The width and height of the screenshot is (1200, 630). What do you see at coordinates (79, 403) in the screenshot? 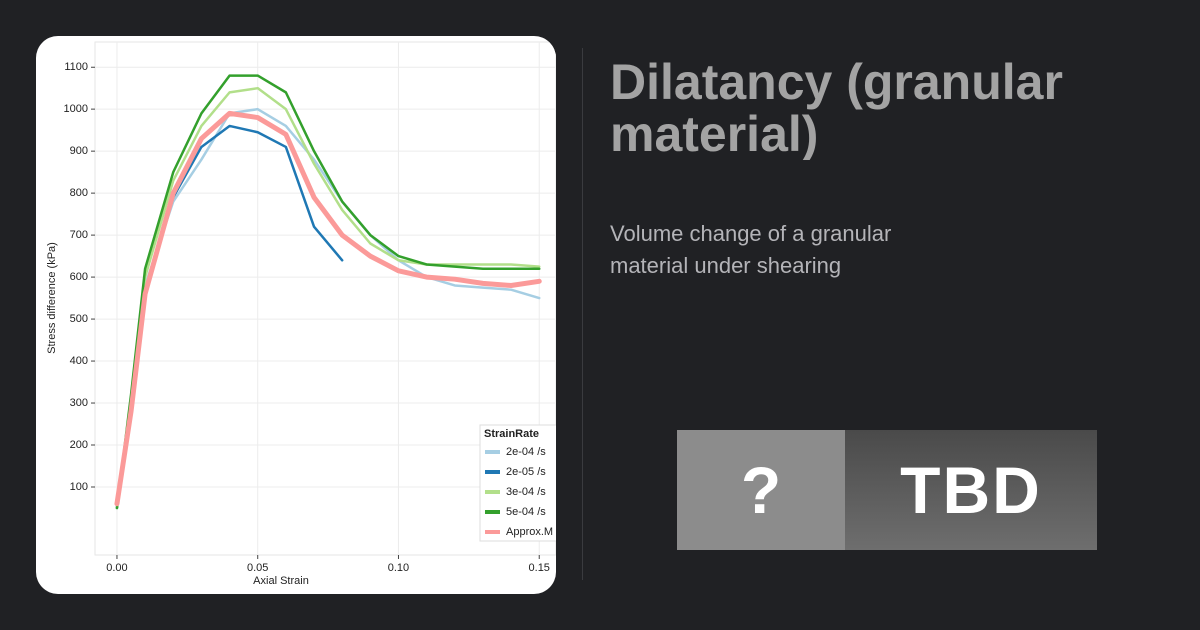
I see `y-tick-label: 300` at bounding box center [79, 403].